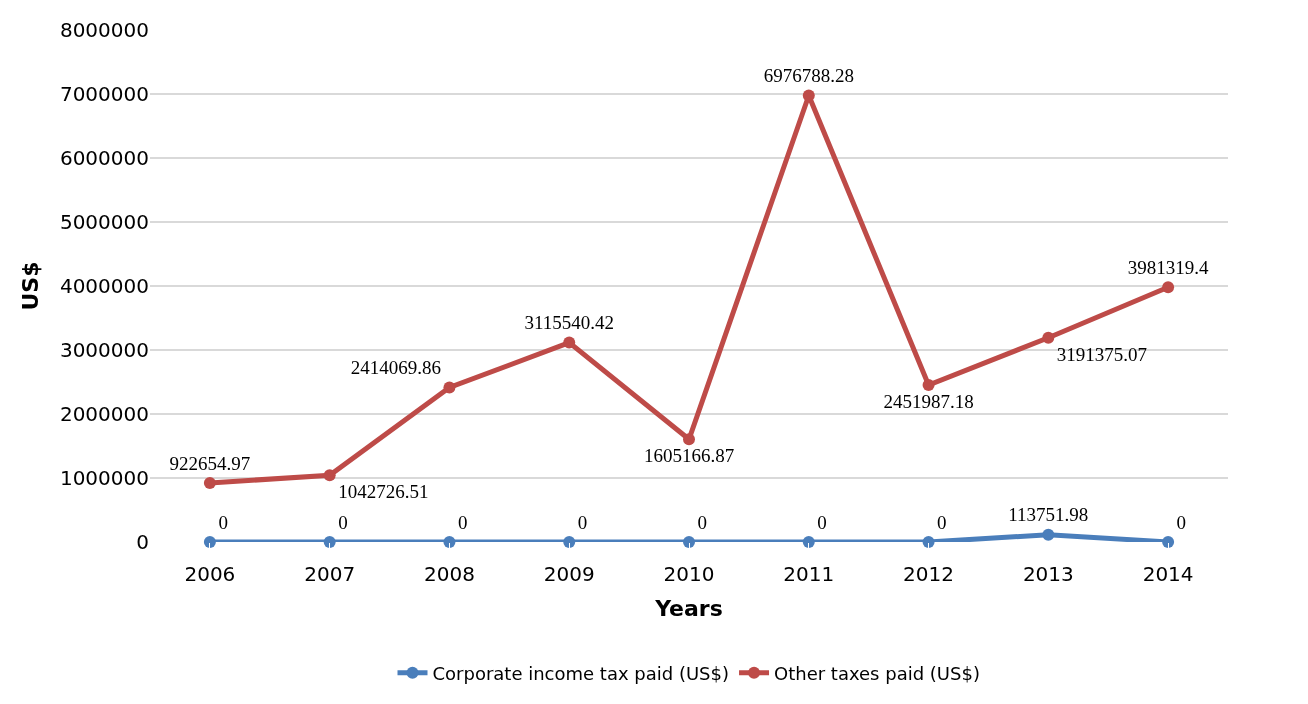 This screenshot has height=704, width=1308. I want to click on x-tick-label: 2007, so click(330, 574).